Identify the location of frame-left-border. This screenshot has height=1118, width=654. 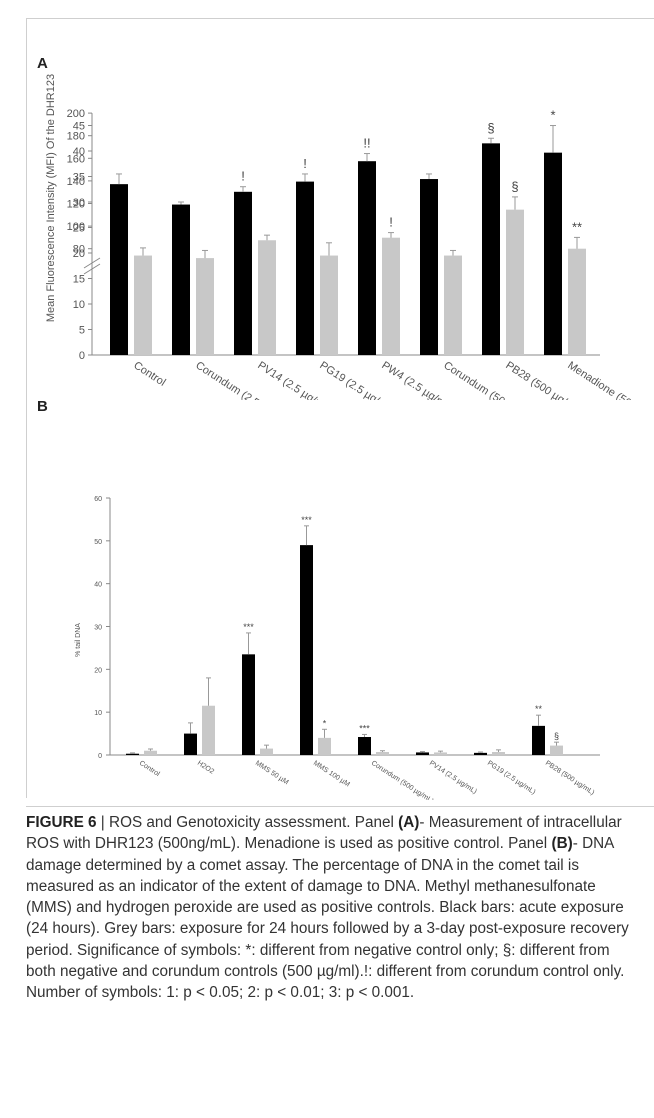
(26, 408).